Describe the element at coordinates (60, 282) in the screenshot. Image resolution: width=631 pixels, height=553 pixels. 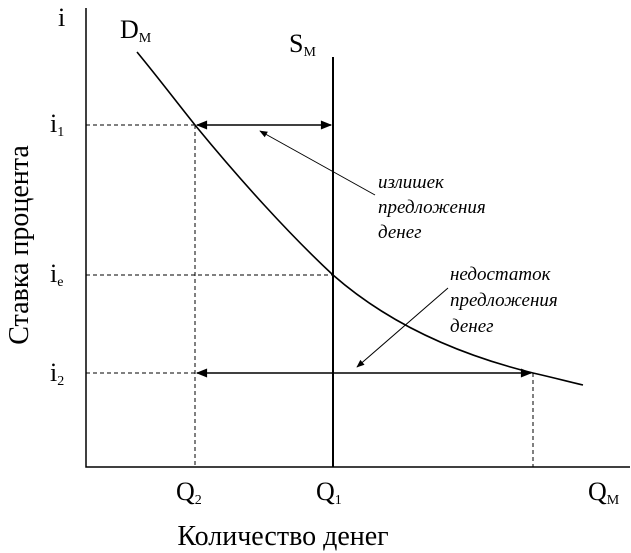
I see `subscript: e` at that location.